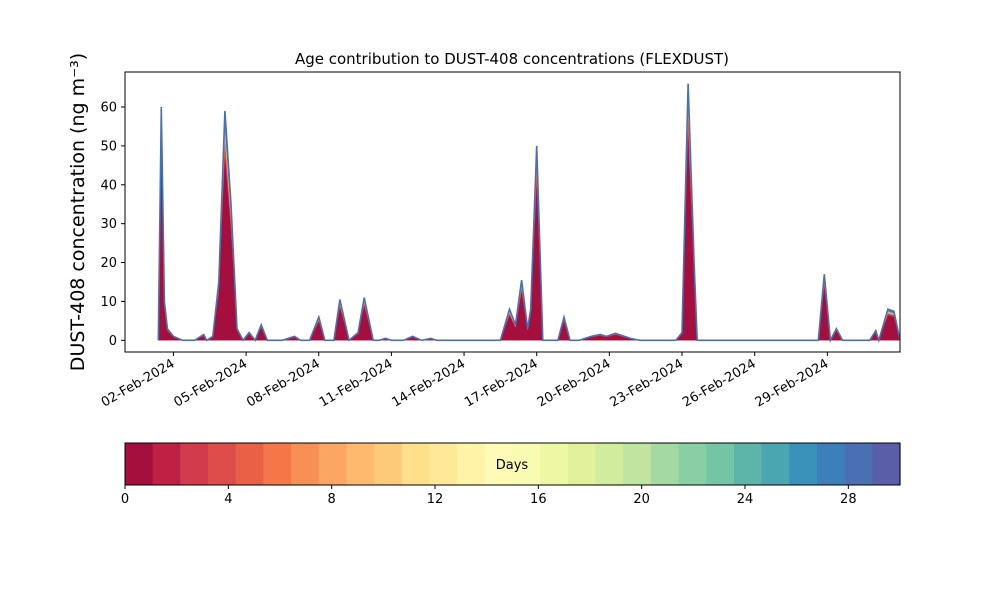 This screenshot has height=600, width=1000. I want to click on x-tick-label: 20-Feb-2024, so click(574, 383).